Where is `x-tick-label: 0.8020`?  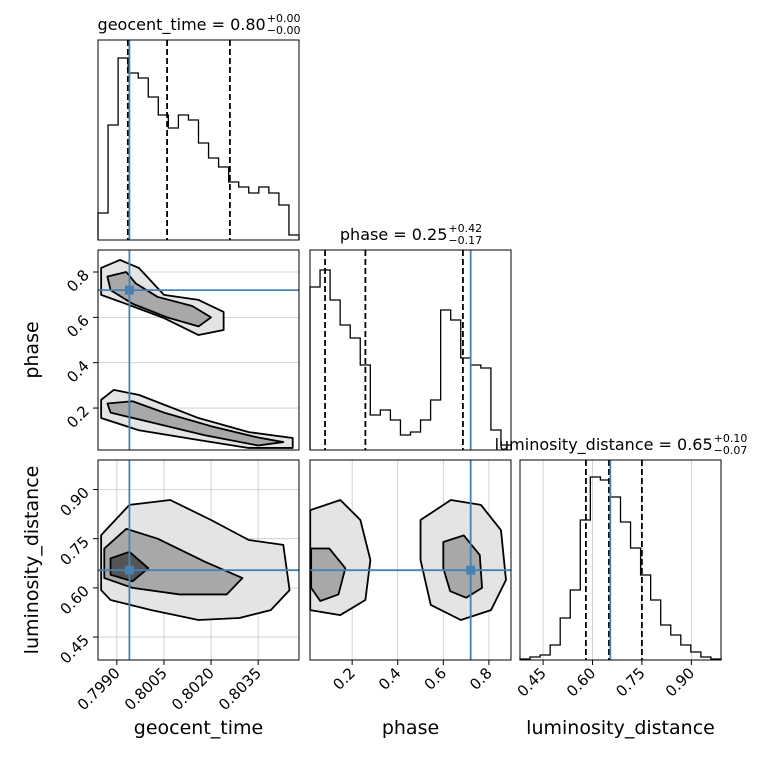 x-tick-label: 0.8020 is located at coordinates (193, 689).